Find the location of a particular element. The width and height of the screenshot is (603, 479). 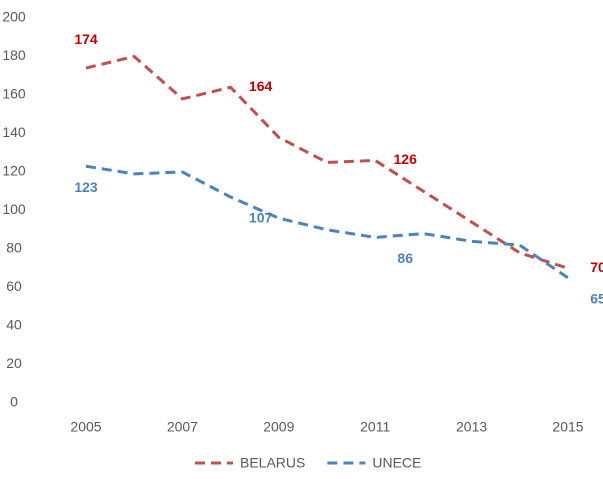

x-tick-label: 2013 is located at coordinates (471, 427).